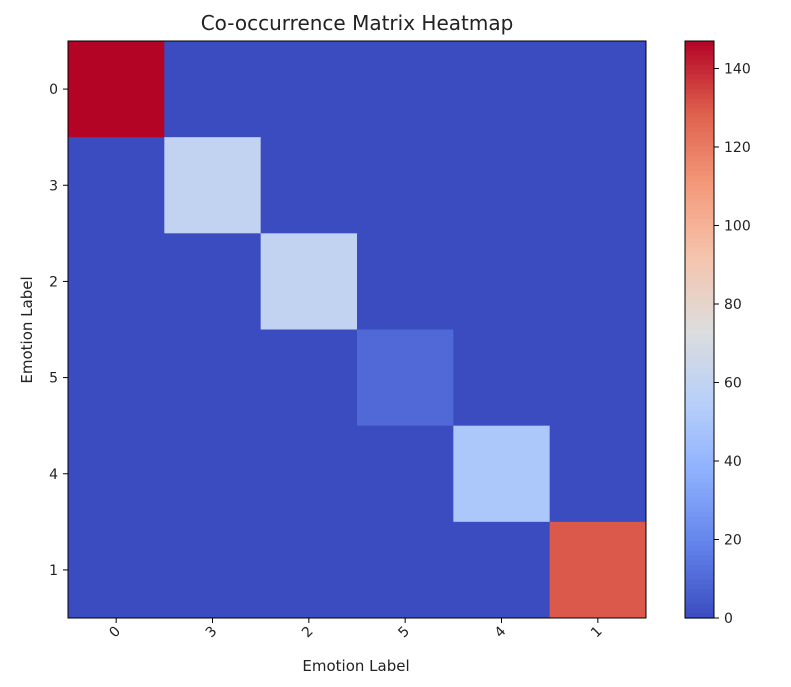  I want to click on colorbar-tick-label: 100, so click(737, 226).